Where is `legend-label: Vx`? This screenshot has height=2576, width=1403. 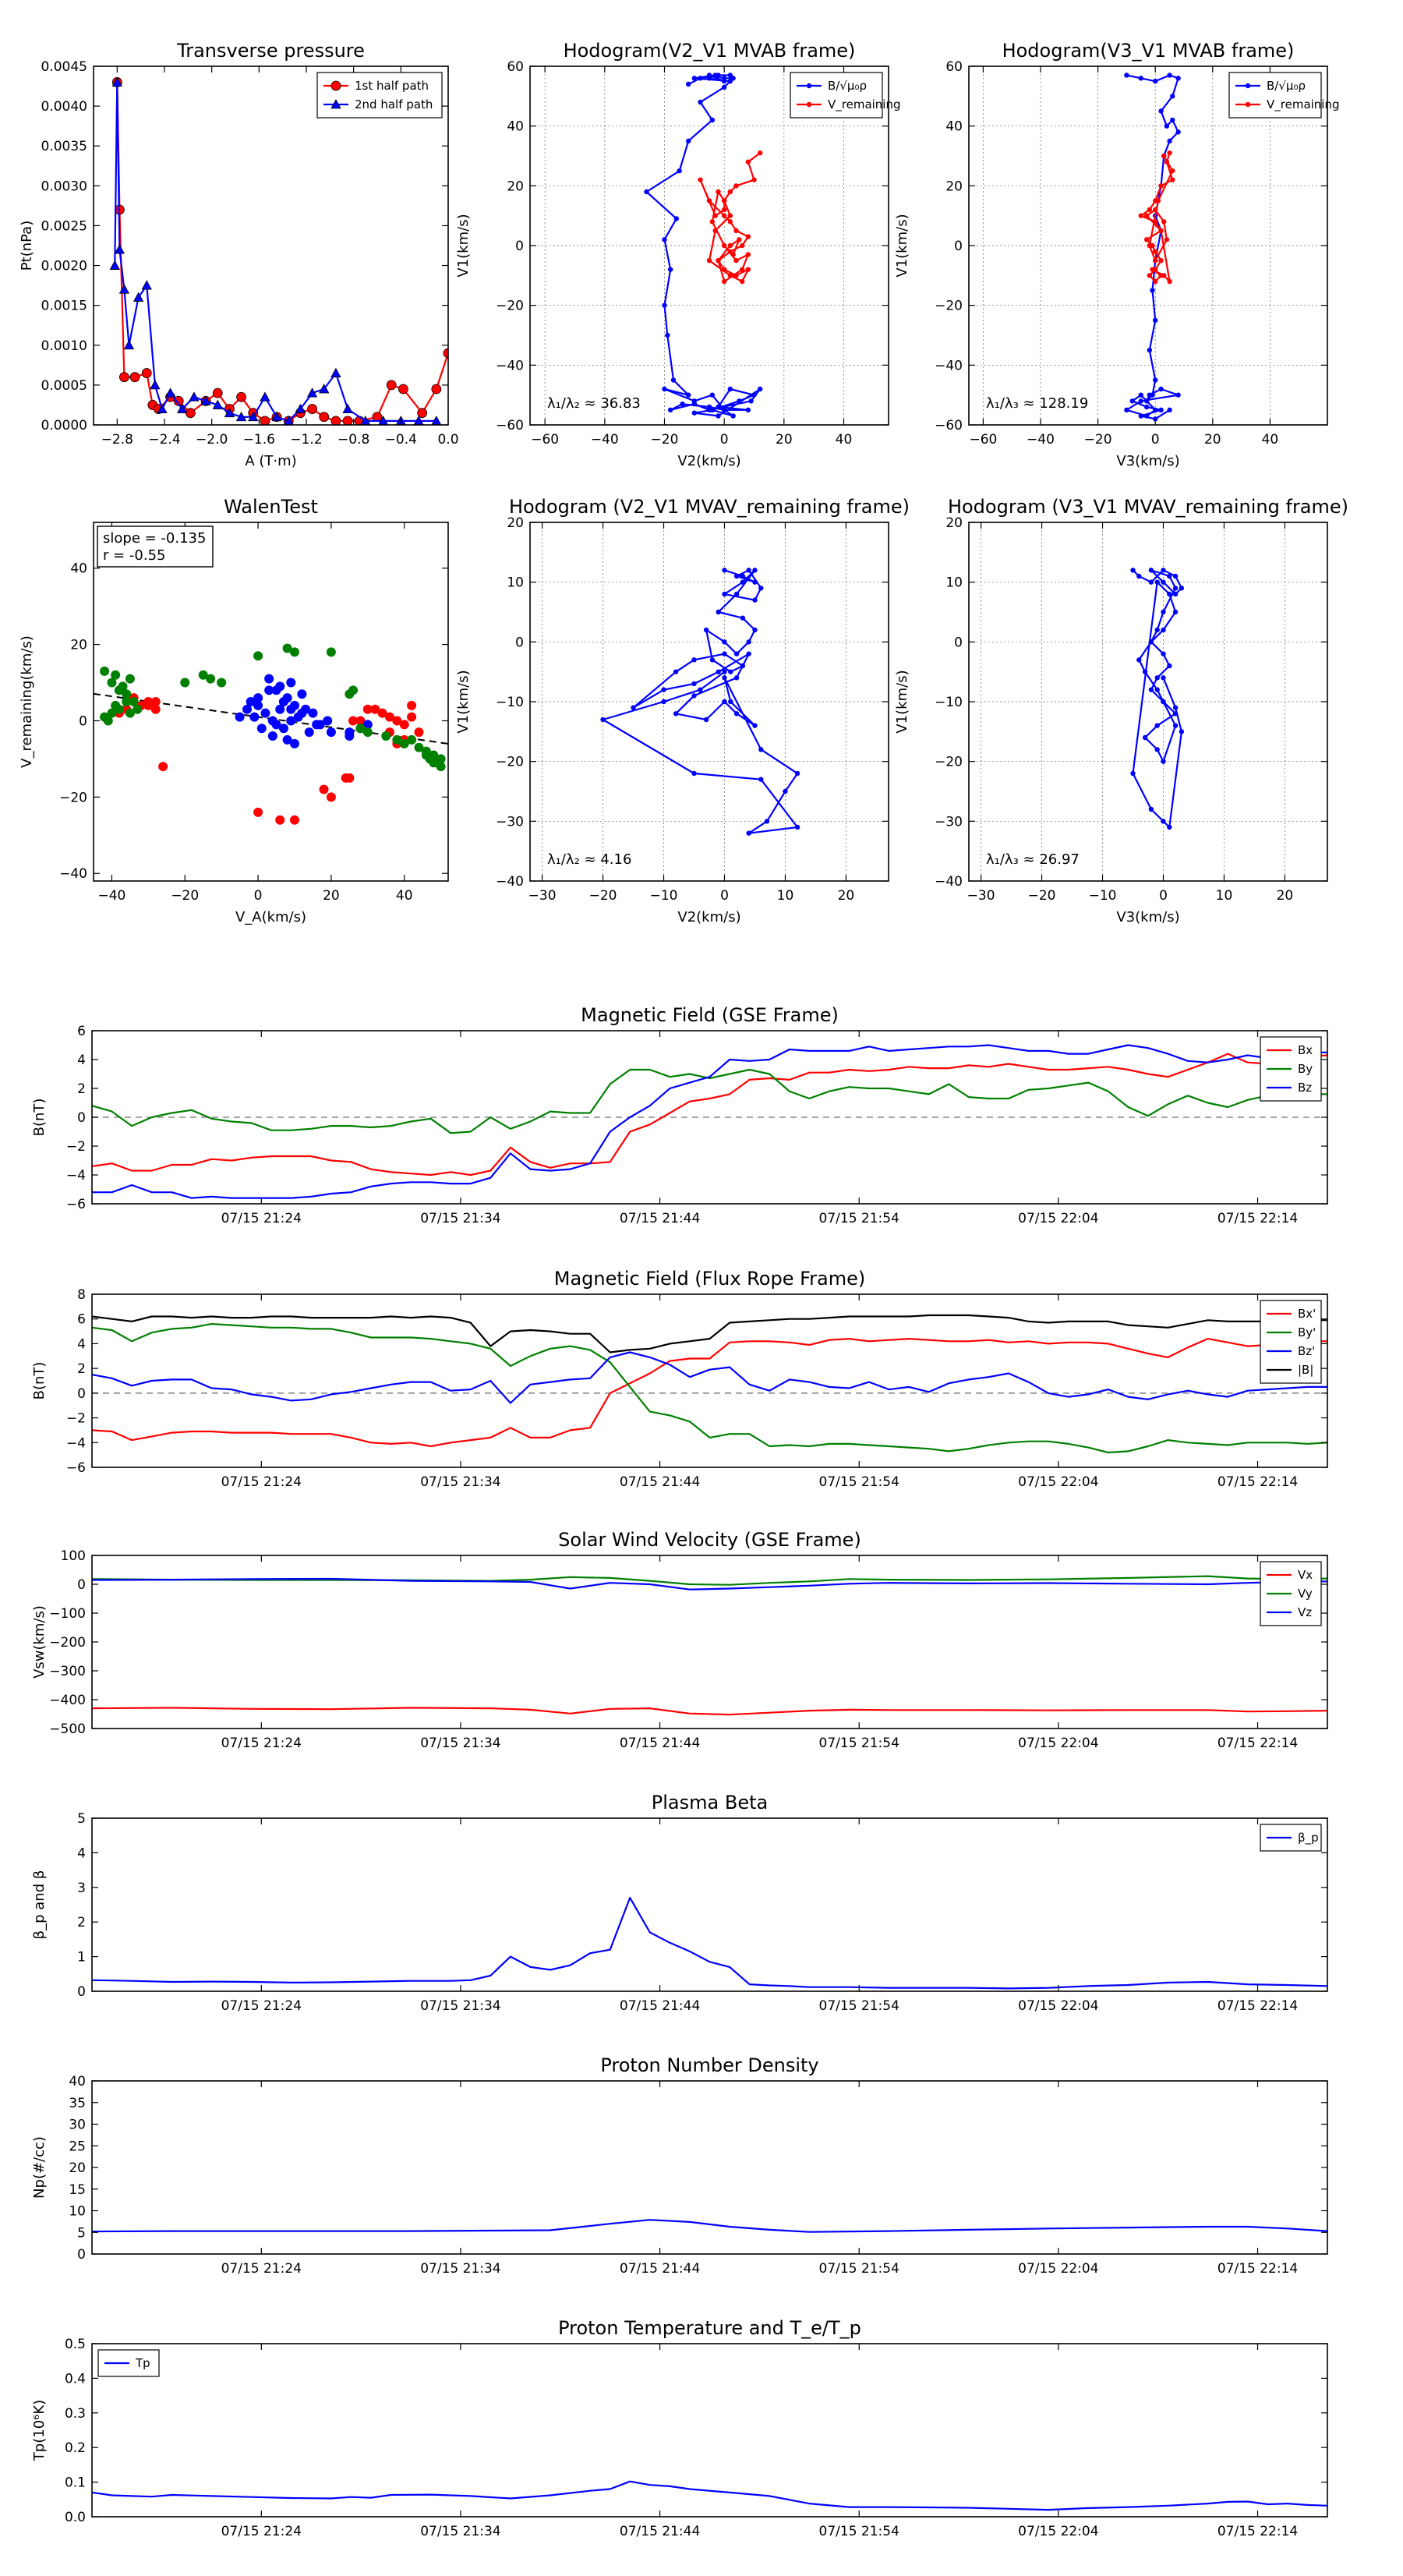 legend-label: Vx is located at coordinates (1305, 1575).